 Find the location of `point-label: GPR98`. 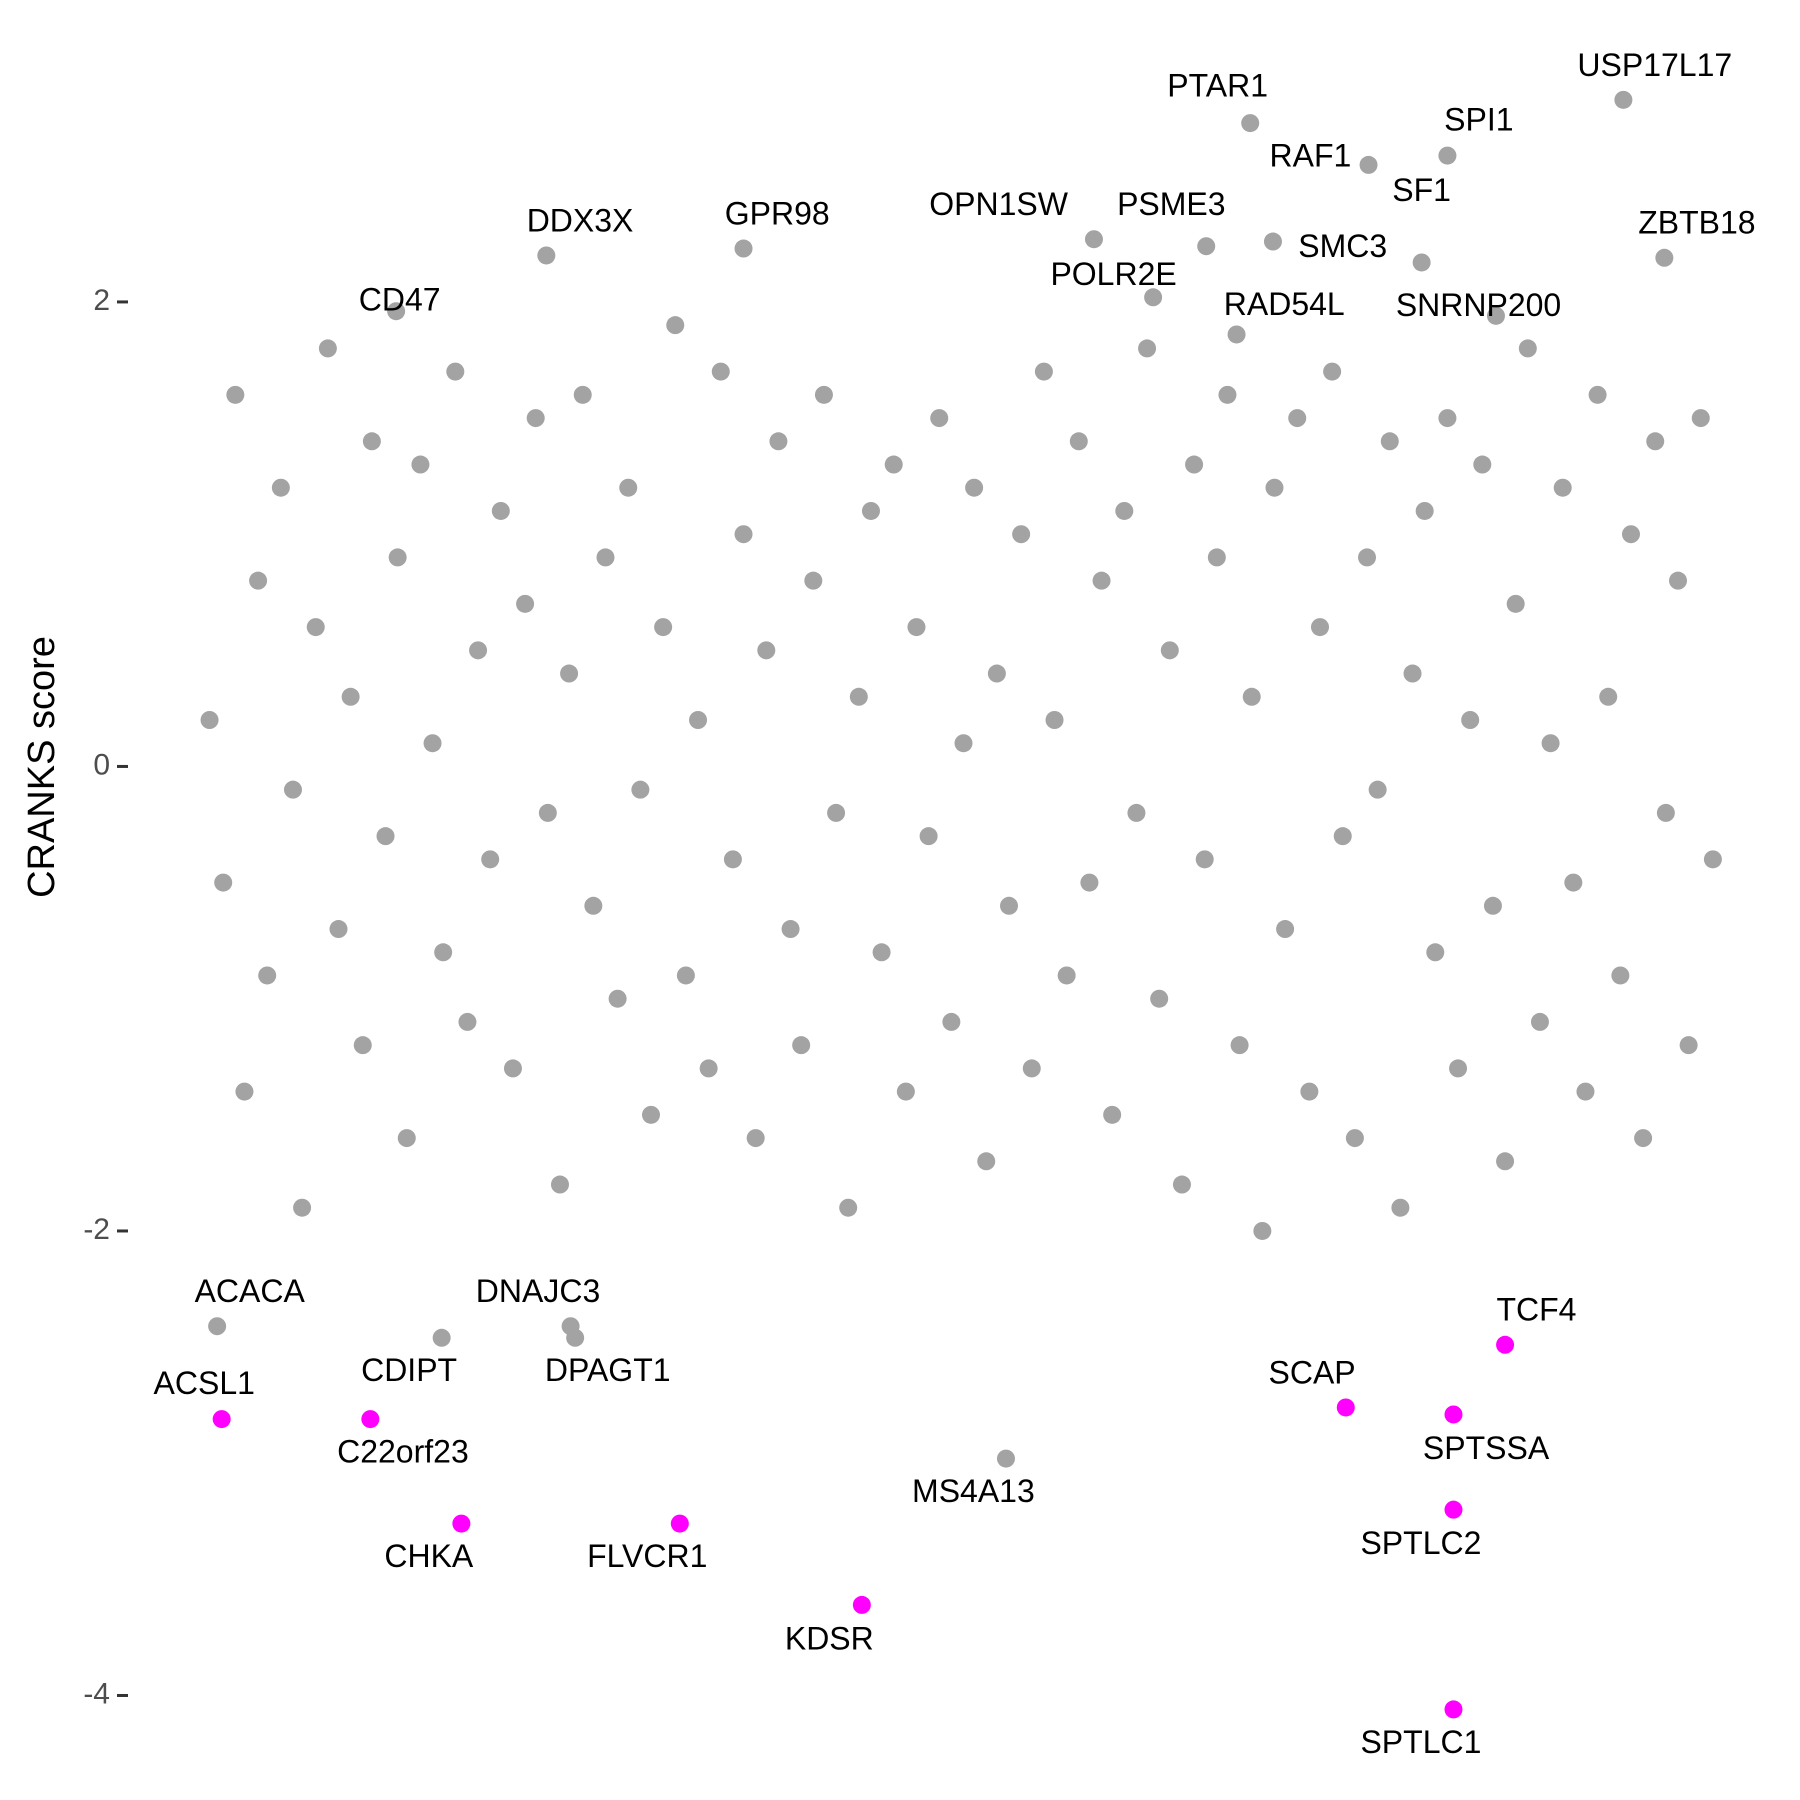

point-label: GPR98 is located at coordinates (777, 213).